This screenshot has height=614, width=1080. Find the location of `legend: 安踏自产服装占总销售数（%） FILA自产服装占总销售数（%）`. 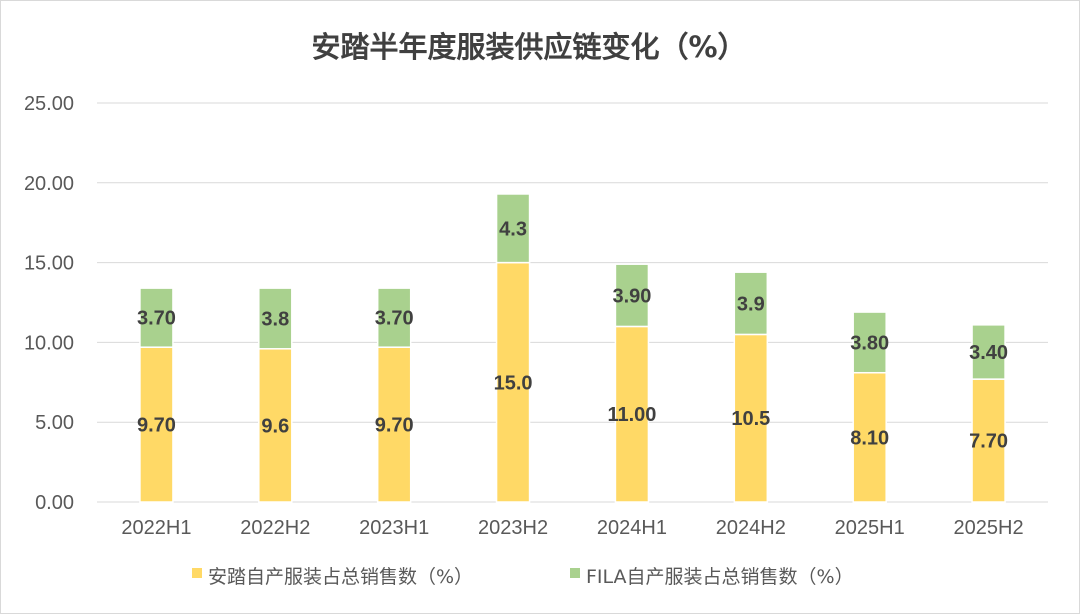

legend: 安踏自产服装占总销售数（%） FILA自产服装占总销售数（%） is located at coordinates (523, 577).